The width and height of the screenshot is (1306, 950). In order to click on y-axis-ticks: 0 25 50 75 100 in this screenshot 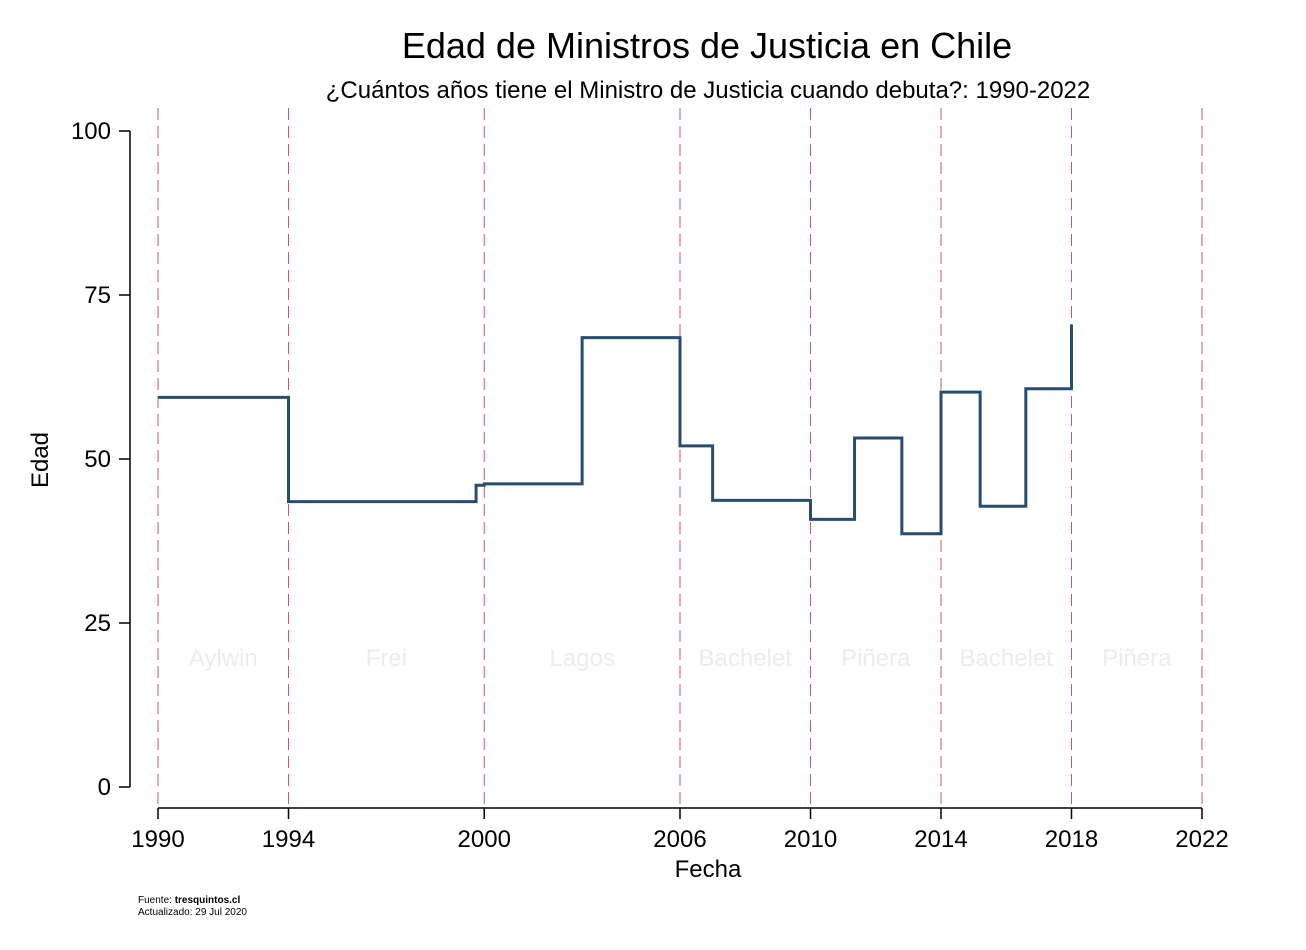, I will do `click(100, 459)`.